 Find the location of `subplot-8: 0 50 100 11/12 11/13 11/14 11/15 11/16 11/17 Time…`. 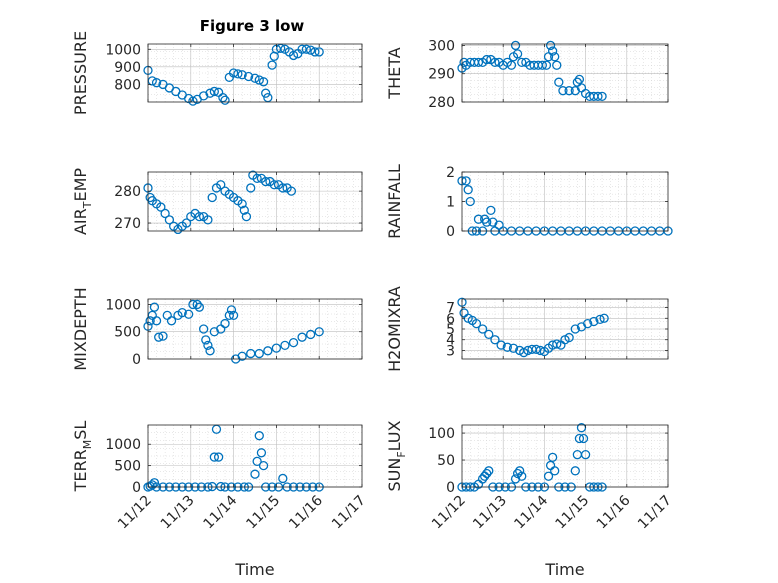

subplot-8: 0 50 100 11/12 11/13 11/14 11/15 11/16 11/17 Time… is located at coordinates (530, 499).